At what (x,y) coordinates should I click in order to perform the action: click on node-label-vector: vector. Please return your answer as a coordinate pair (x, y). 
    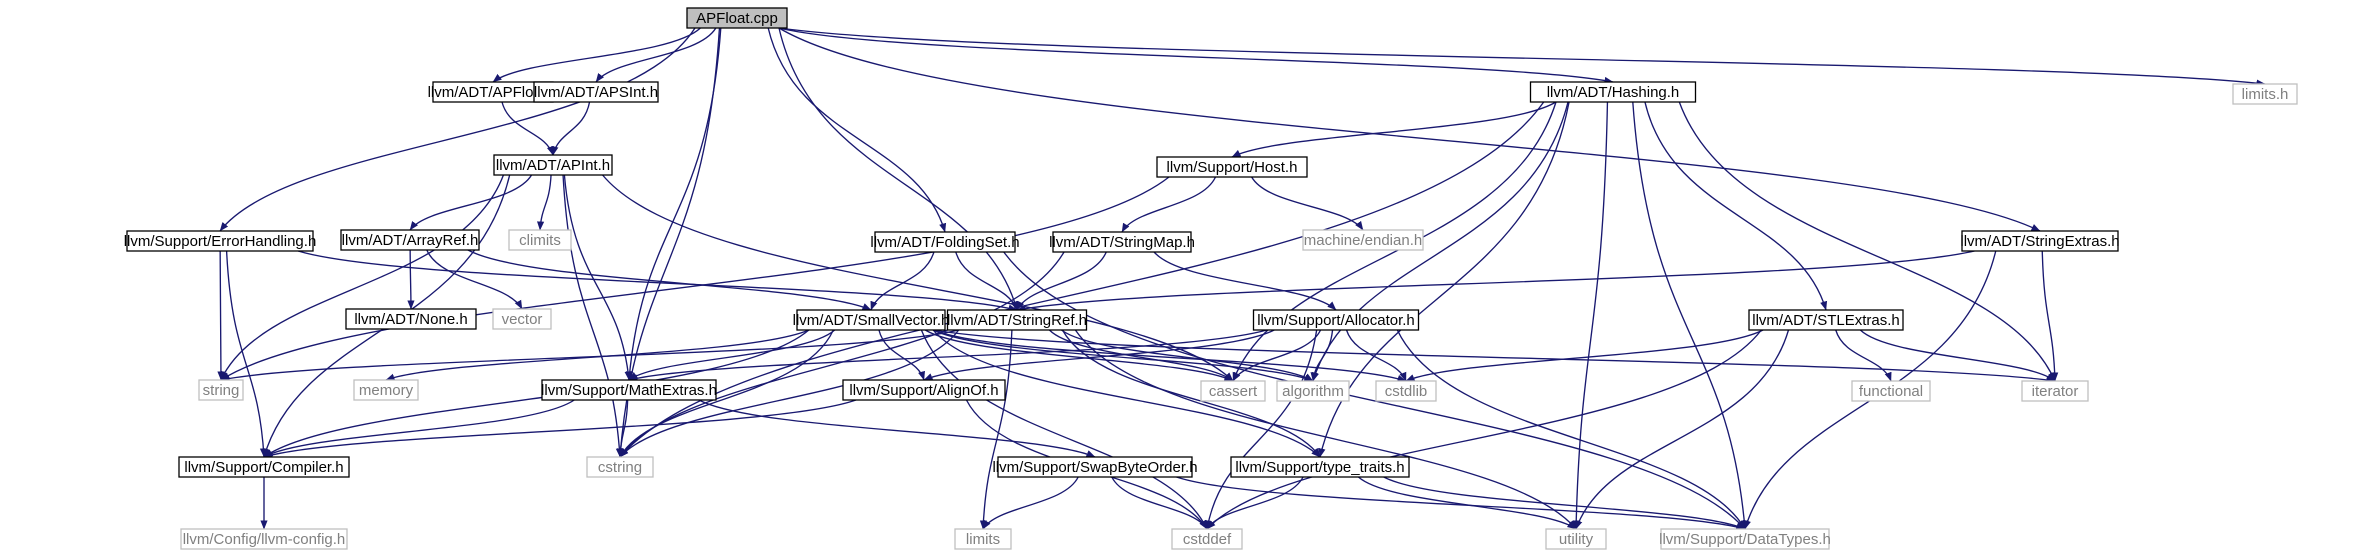
    Looking at the image, I should click on (522, 319).